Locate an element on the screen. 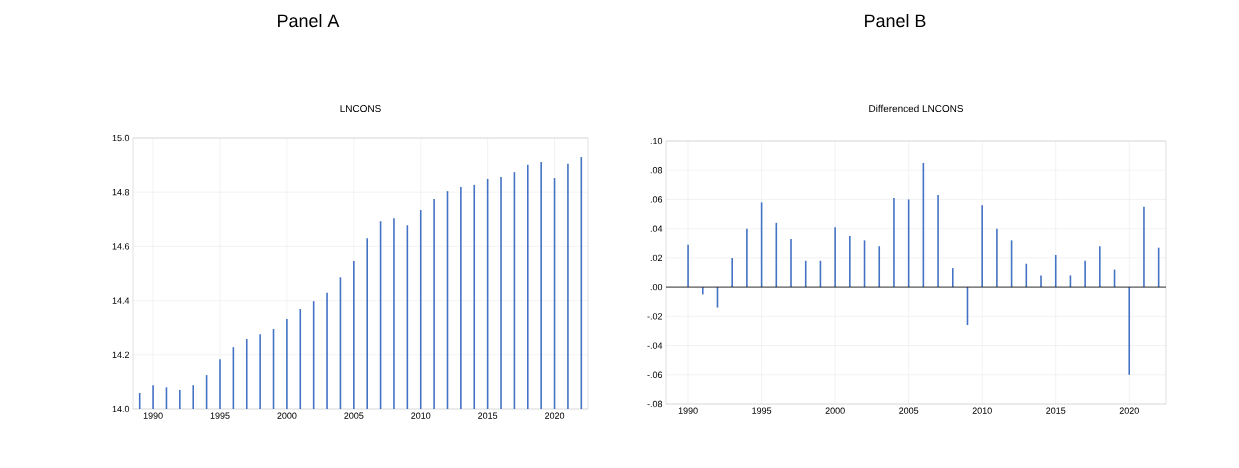 The image size is (1239, 468). y-tick-label: -.06 is located at coordinates (655, 374).